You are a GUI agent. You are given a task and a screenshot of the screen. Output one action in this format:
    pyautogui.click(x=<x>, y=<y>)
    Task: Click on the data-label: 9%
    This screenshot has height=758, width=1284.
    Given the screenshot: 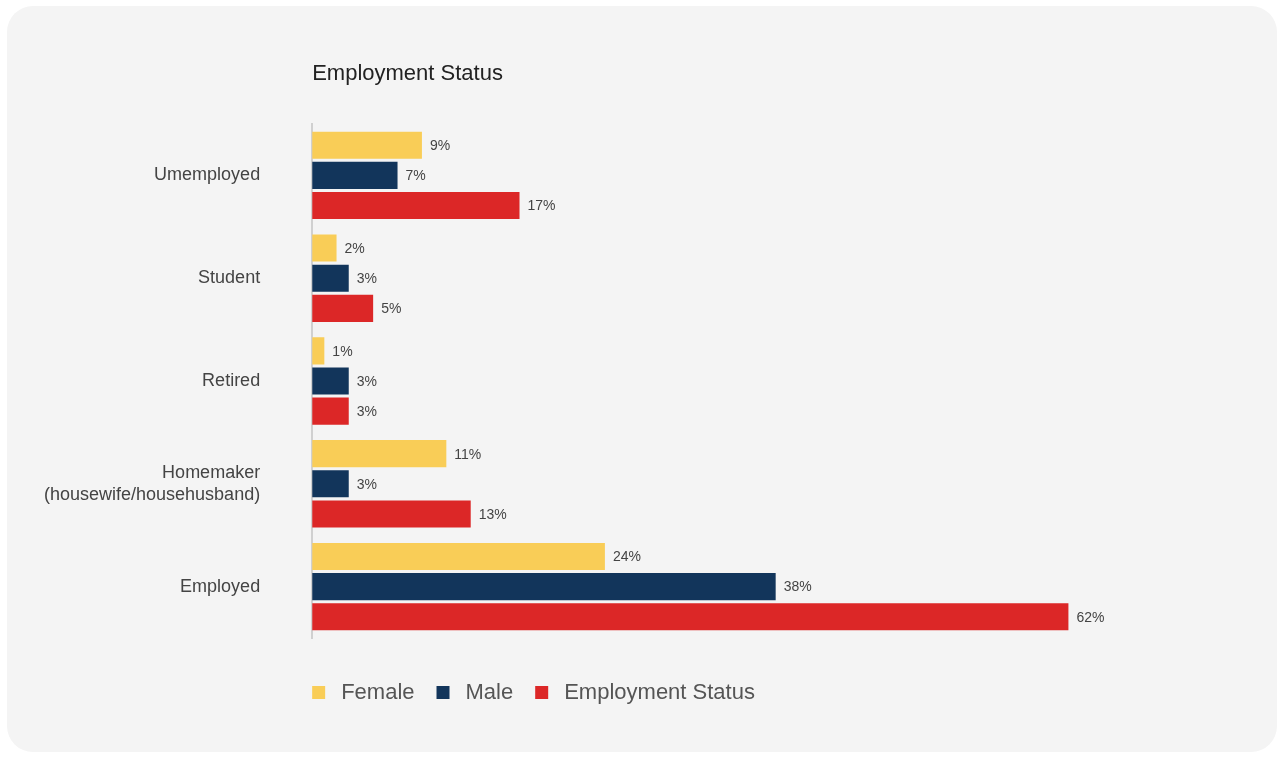 What is the action you would take?
    pyautogui.click(x=440, y=145)
    